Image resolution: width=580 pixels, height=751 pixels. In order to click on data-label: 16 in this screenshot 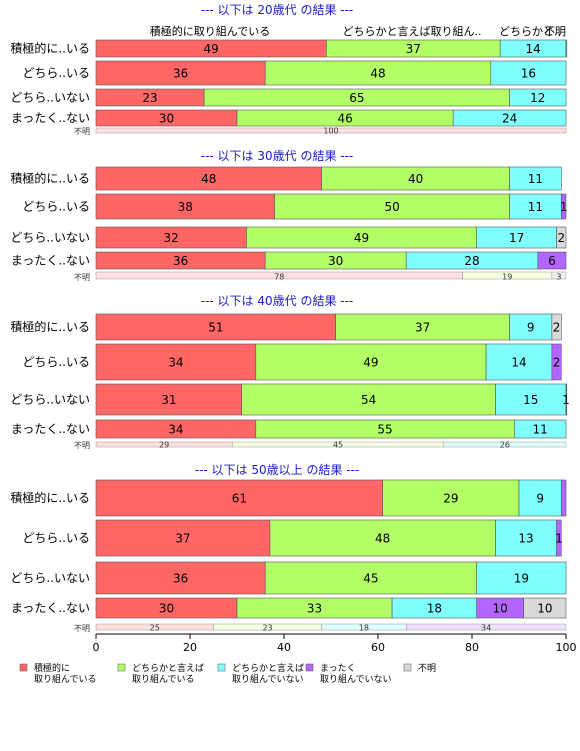, I will do `click(528, 74)`.